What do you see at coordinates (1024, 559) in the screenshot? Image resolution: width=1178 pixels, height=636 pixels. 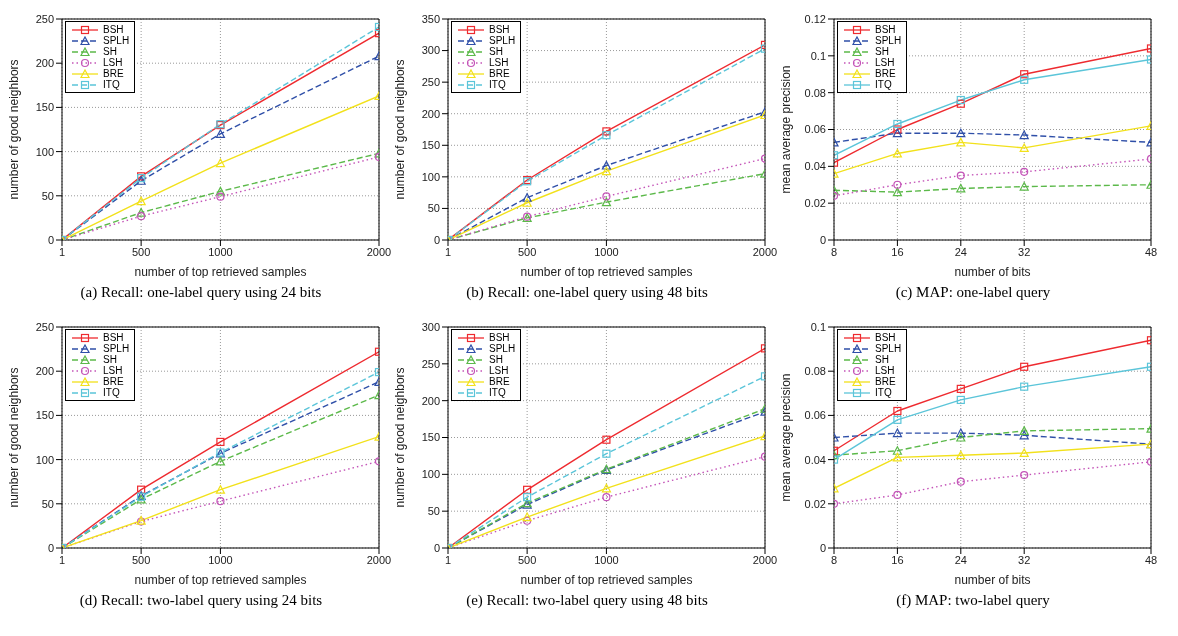 I see `x-tick-label: 32` at bounding box center [1024, 559].